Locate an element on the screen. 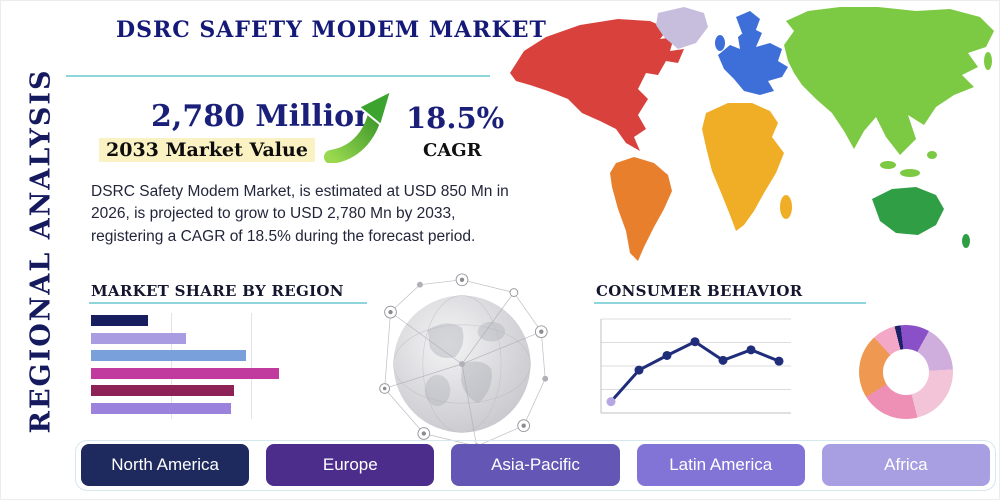  top-divider is located at coordinates (278, 76).